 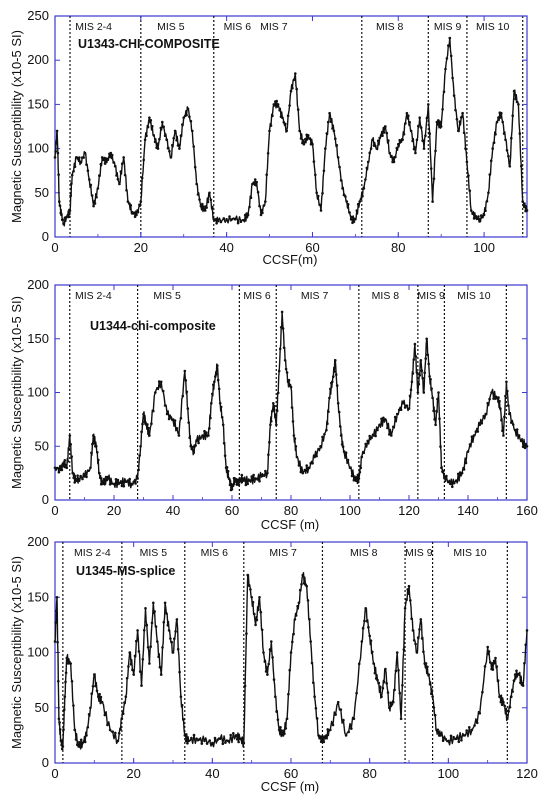 What do you see at coordinates (153, 326) in the screenshot?
I see `core-label: U1344-chi-composite` at bounding box center [153, 326].